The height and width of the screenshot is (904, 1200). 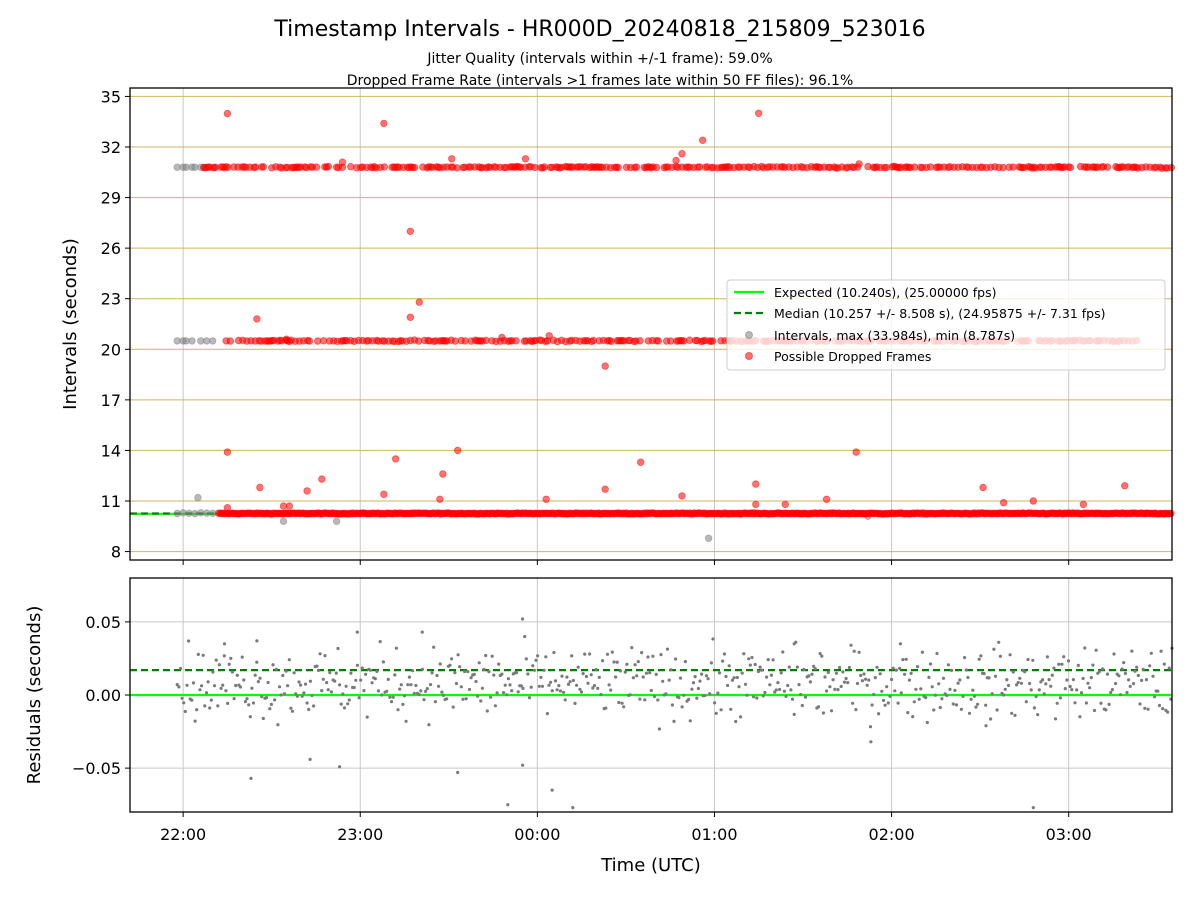 What do you see at coordinates (103, 622) in the screenshot?
I see `bottom-y-tick-label: 0.05` at bounding box center [103, 622].